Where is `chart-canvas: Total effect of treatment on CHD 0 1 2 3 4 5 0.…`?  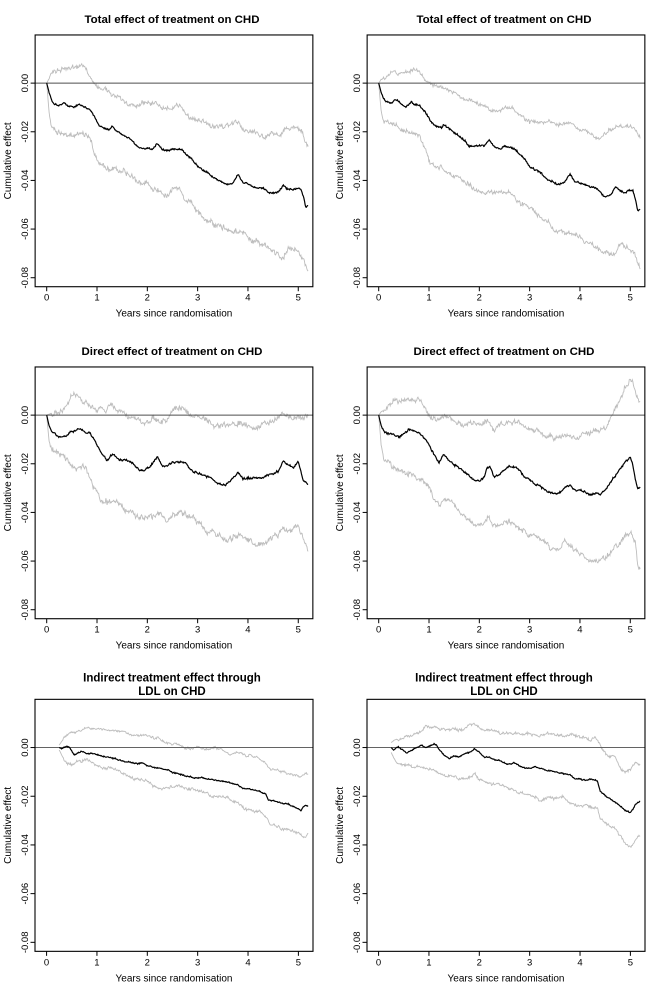
chart-canvas: Total effect of treatment on CHD 0 1 2 3 4 5 0.… is located at coordinates (490, 167).